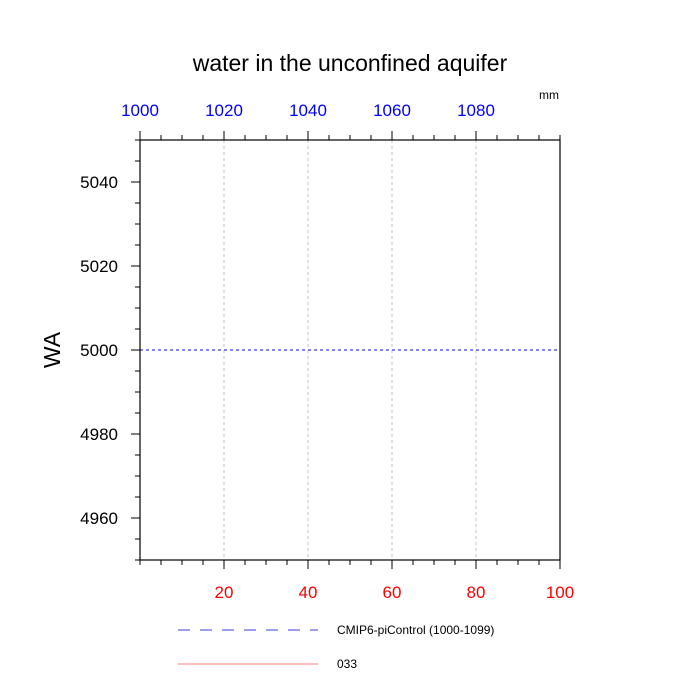 The height and width of the screenshot is (700, 700). Describe the element at coordinates (549, 95) in the screenshot. I see `units-label: mm` at that location.